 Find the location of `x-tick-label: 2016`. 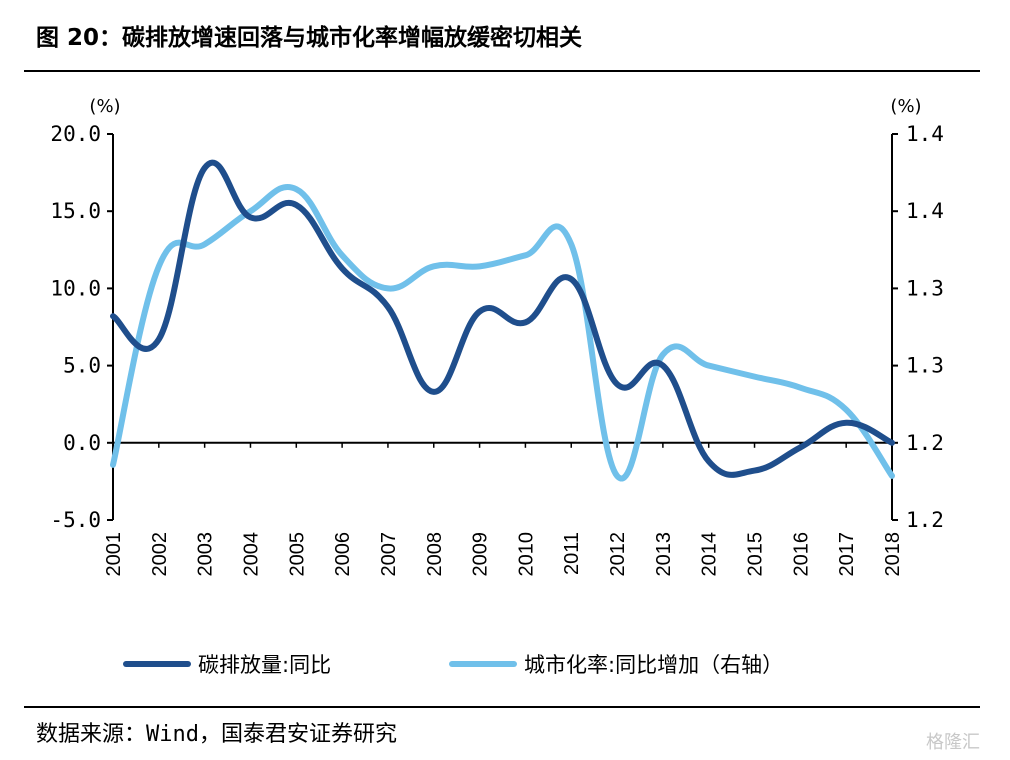

x-tick-label: 2016 is located at coordinates (801, 554).